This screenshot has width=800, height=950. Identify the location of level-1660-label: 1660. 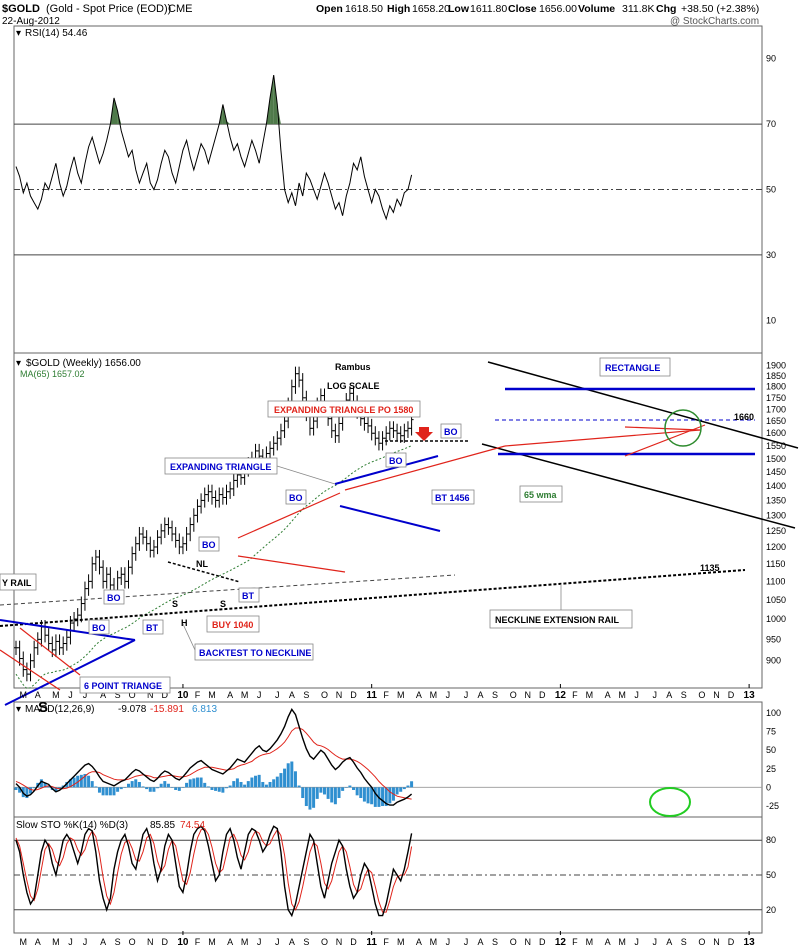
(744, 417).